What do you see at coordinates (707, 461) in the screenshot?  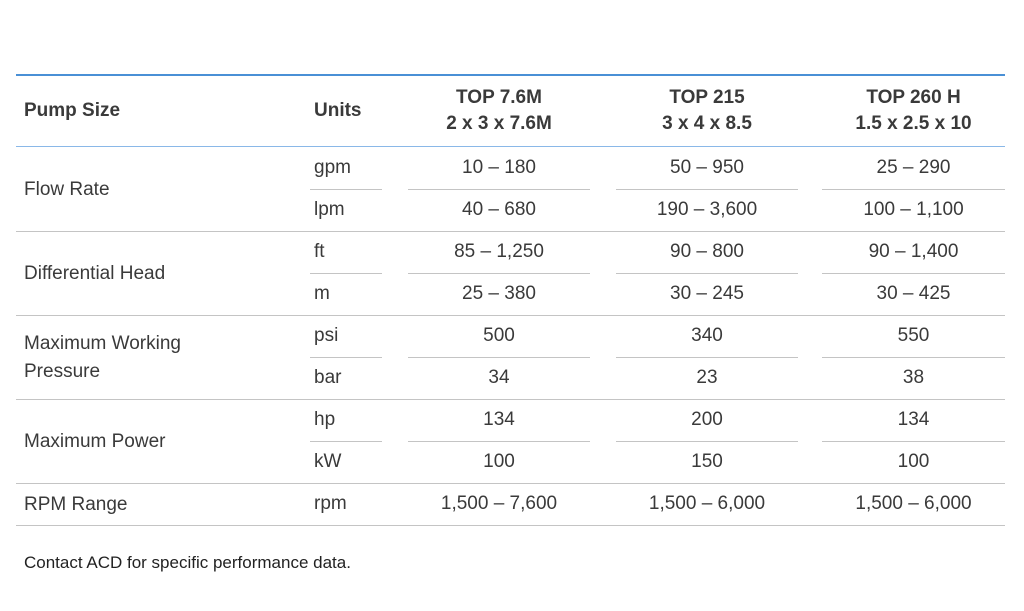 I see `value-cell: 150` at bounding box center [707, 461].